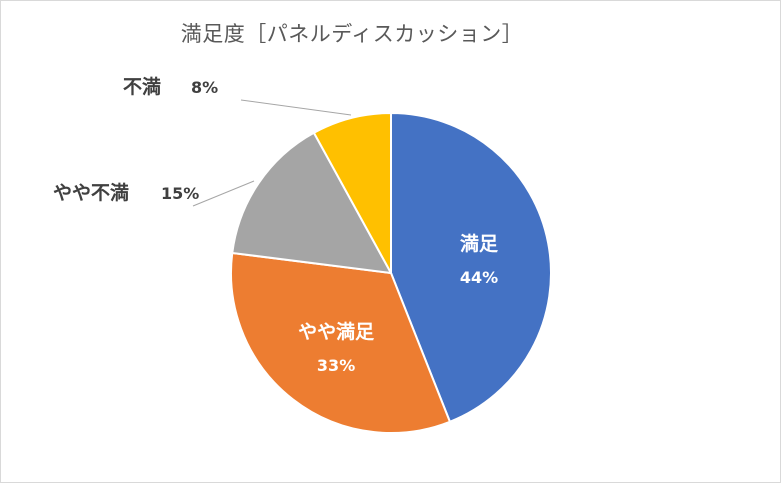 Image resolution: width=781 pixels, height=484 pixels. What do you see at coordinates (479, 277) in the screenshot?
I see `slice-value-0: 44%` at bounding box center [479, 277].